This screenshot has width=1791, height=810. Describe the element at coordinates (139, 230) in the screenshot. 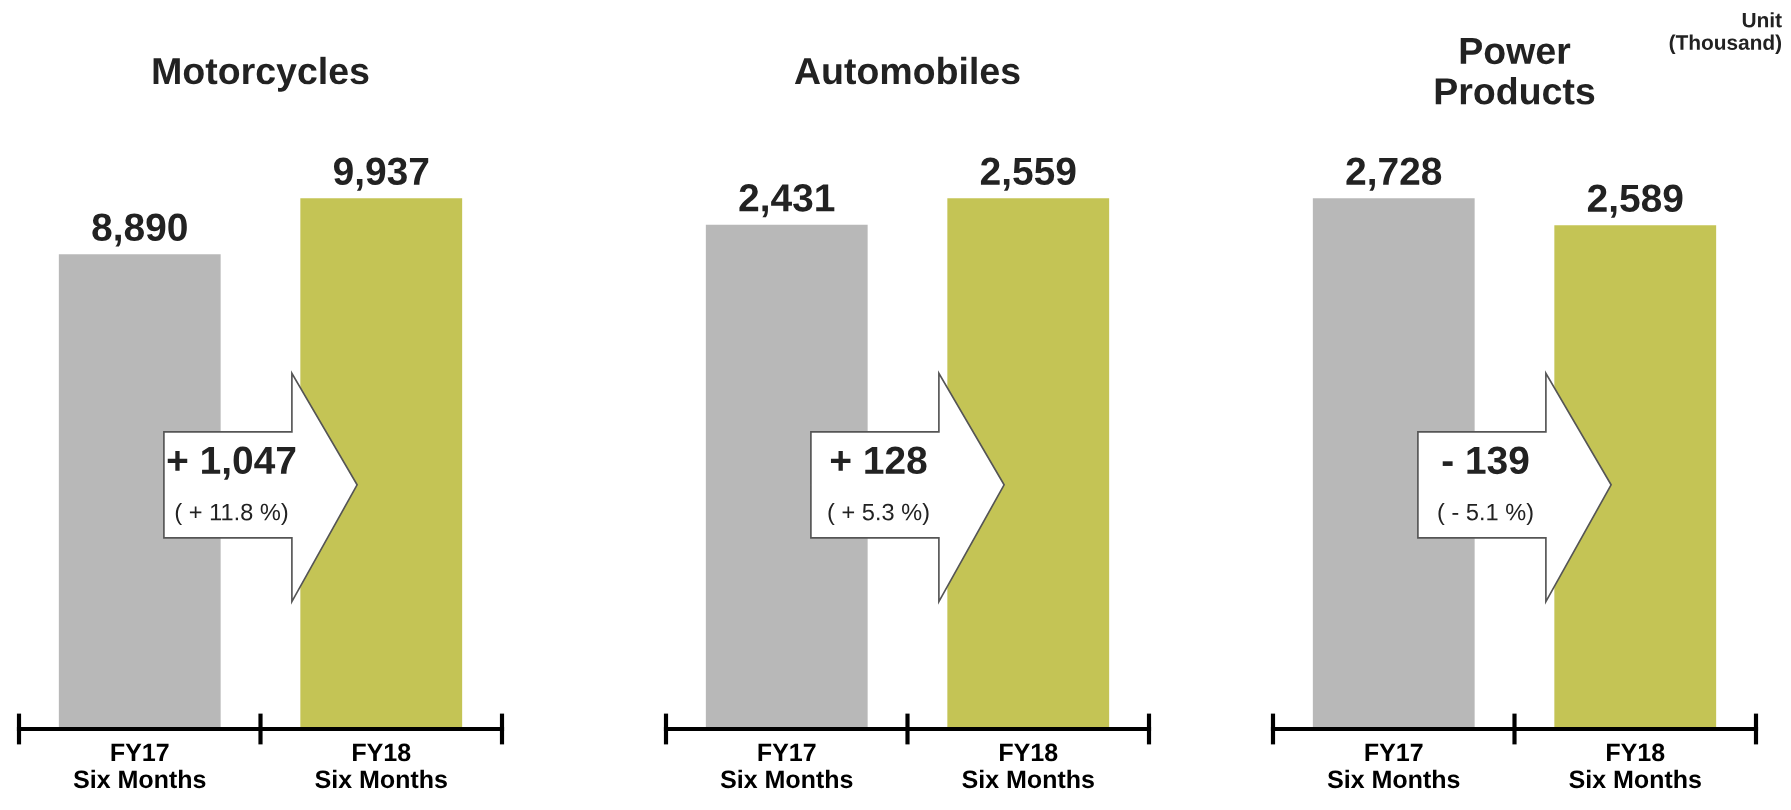

I see `data-label: 8,890` at that location.